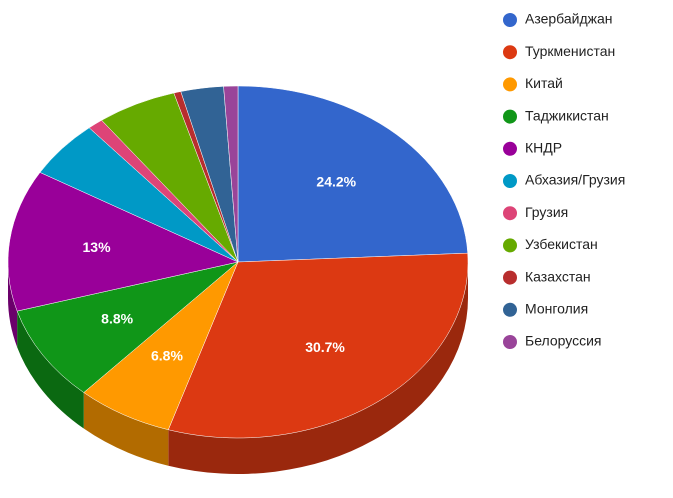 This screenshot has width=673, height=498. What do you see at coordinates (546, 212) in the screenshot?
I see `legend-label: Грузия` at bounding box center [546, 212].